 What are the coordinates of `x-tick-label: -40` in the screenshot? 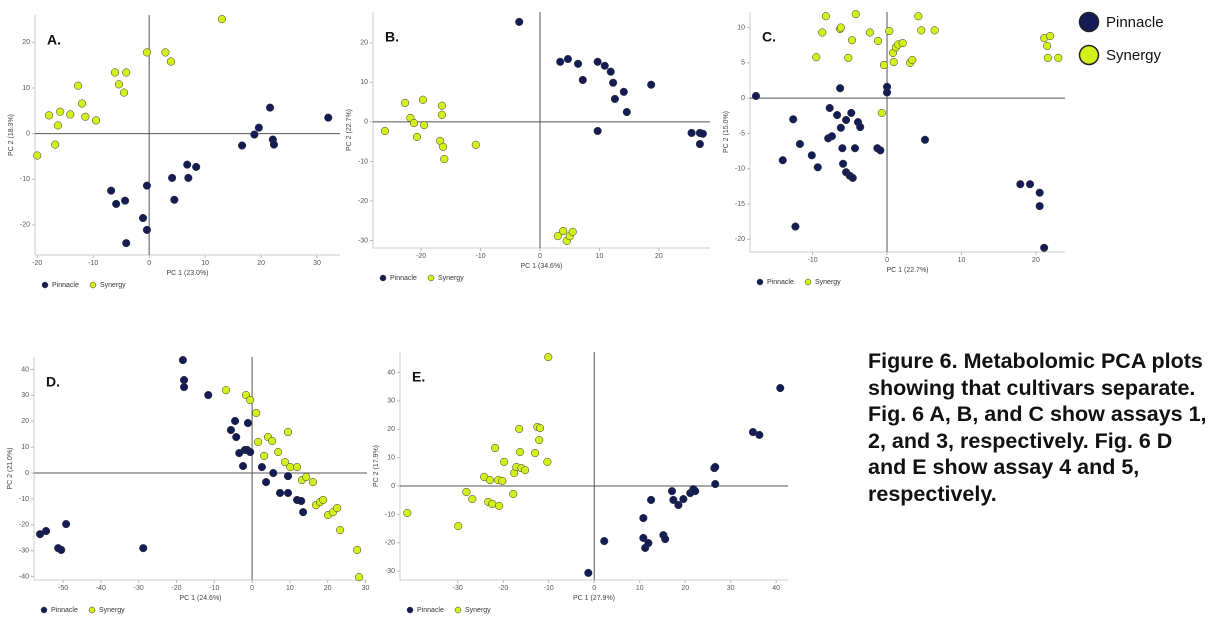 It's located at (101, 588).